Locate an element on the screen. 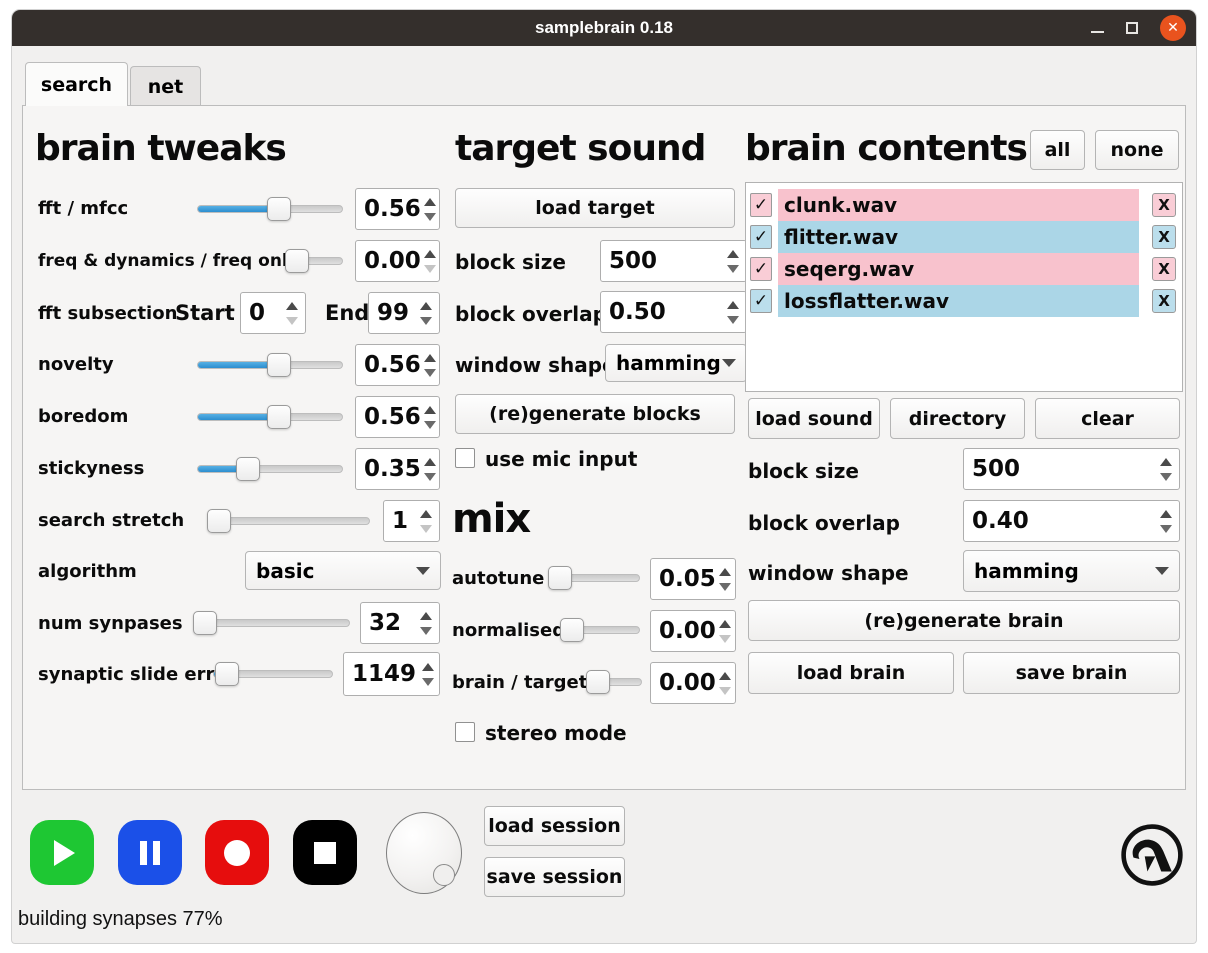 This screenshot has width=1208, height=953. num-synpases-slider is located at coordinates (271, 623).